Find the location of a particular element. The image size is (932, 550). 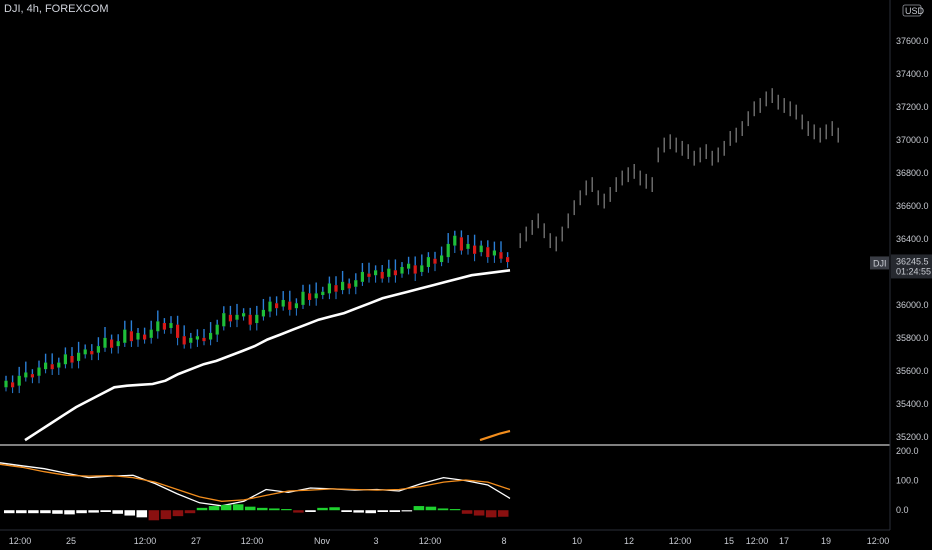

chart-title: DJI, 4h, FOREXCOM is located at coordinates (56, 9).